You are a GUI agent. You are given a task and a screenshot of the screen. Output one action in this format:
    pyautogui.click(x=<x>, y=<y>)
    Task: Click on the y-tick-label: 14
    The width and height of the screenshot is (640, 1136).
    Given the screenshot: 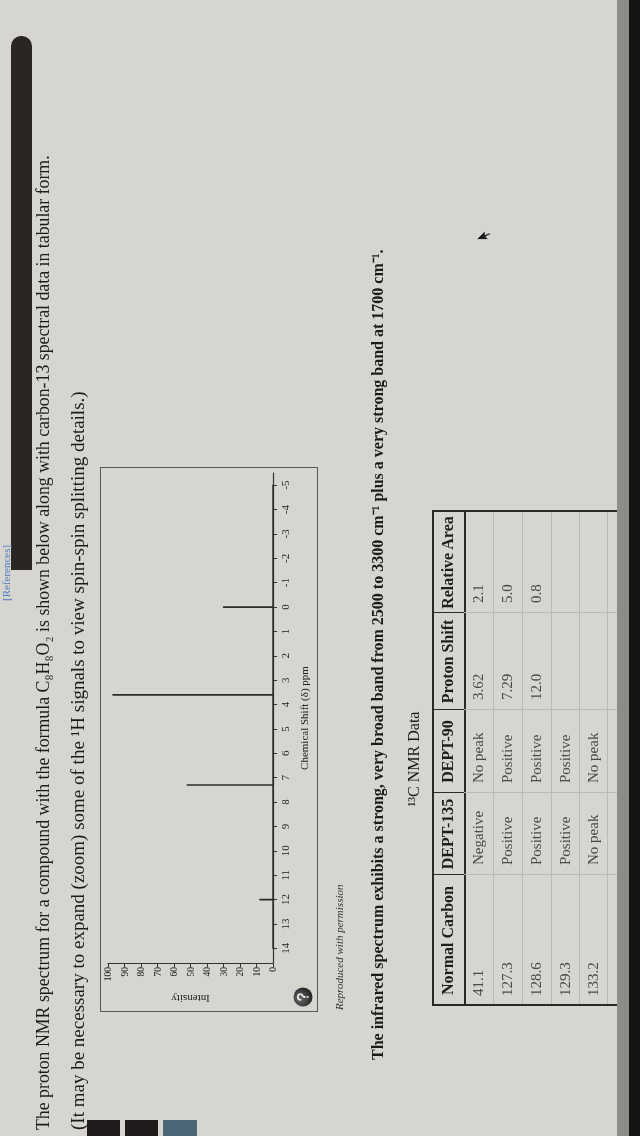 What is the action you would take?
    pyautogui.click(x=284, y=948)
    